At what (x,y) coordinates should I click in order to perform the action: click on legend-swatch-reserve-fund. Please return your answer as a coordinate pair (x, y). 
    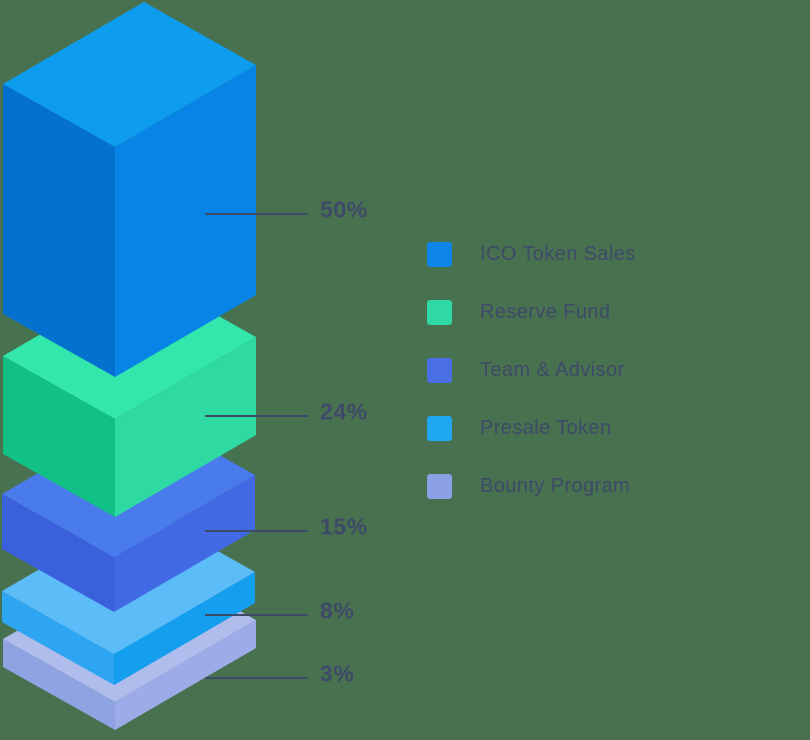
    Looking at the image, I should click on (439, 312).